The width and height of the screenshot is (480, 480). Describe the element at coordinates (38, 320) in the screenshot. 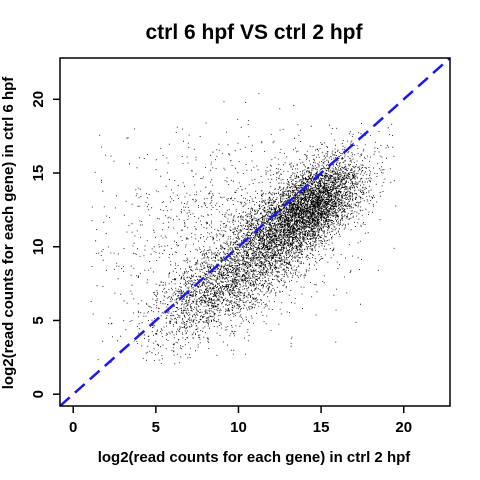

I see `y-tick-label: 5` at that location.